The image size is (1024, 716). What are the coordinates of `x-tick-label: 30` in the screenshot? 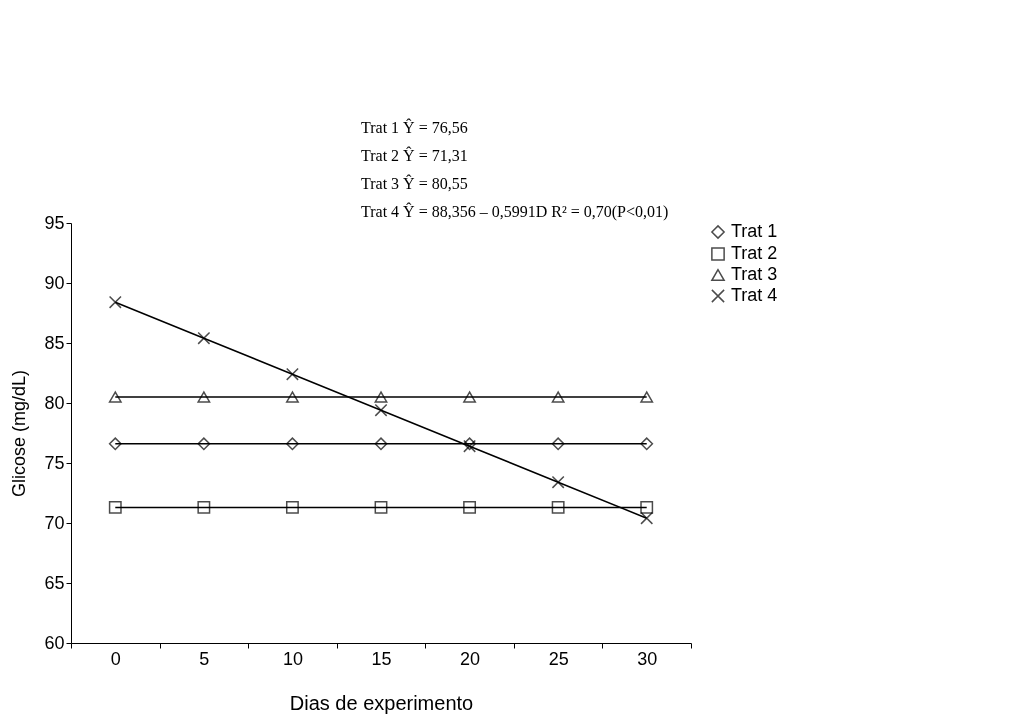 It's located at (647, 658).